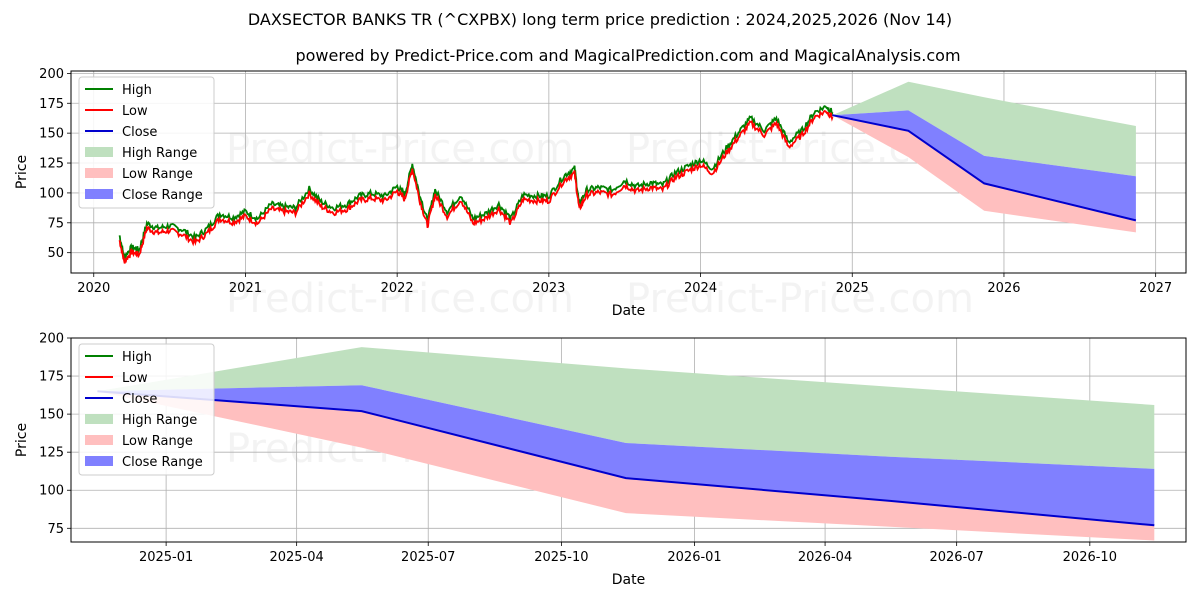  I want to click on close-forecast-line, so click(984, 168).